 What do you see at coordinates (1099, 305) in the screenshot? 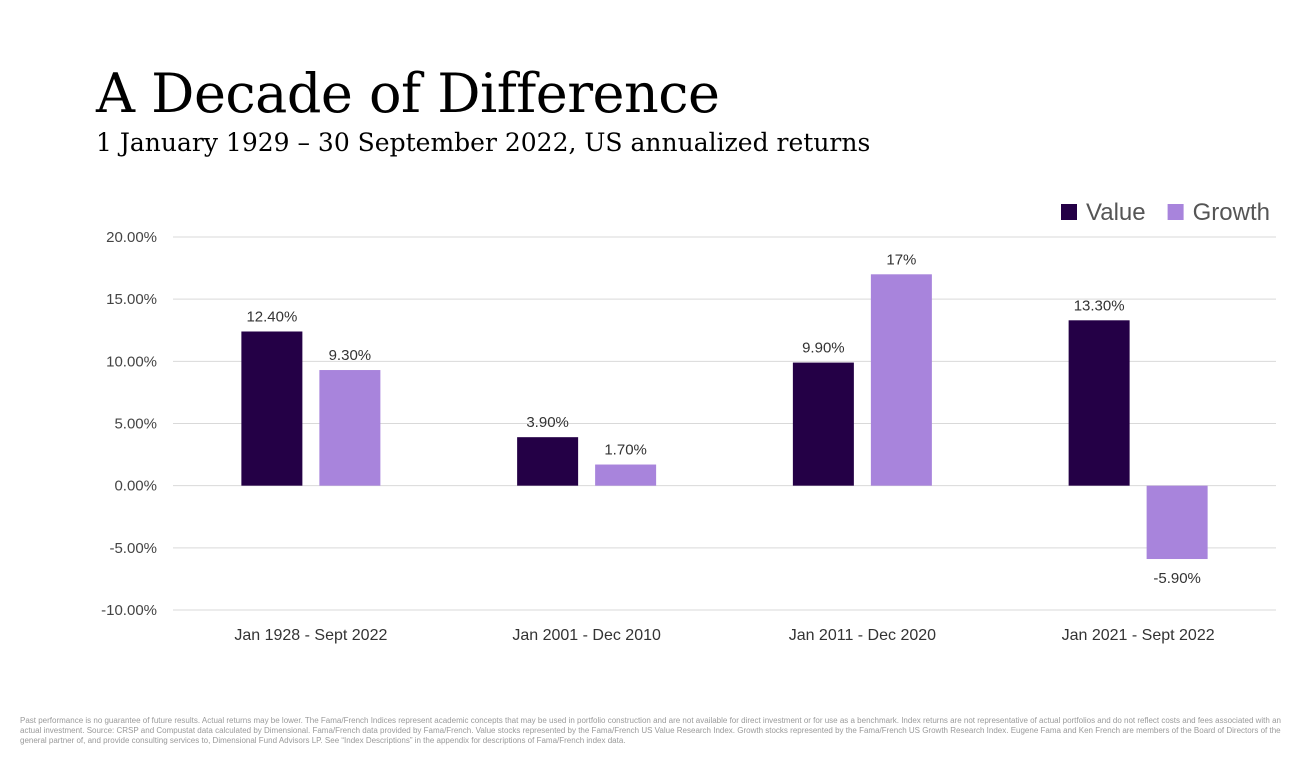
I see `data-label: 13.30%` at bounding box center [1099, 305].